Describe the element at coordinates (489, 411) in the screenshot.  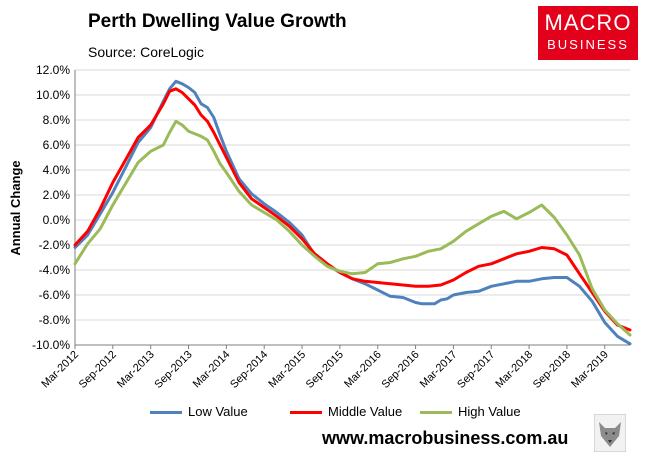
I see `legend-label: High Value` at that location.